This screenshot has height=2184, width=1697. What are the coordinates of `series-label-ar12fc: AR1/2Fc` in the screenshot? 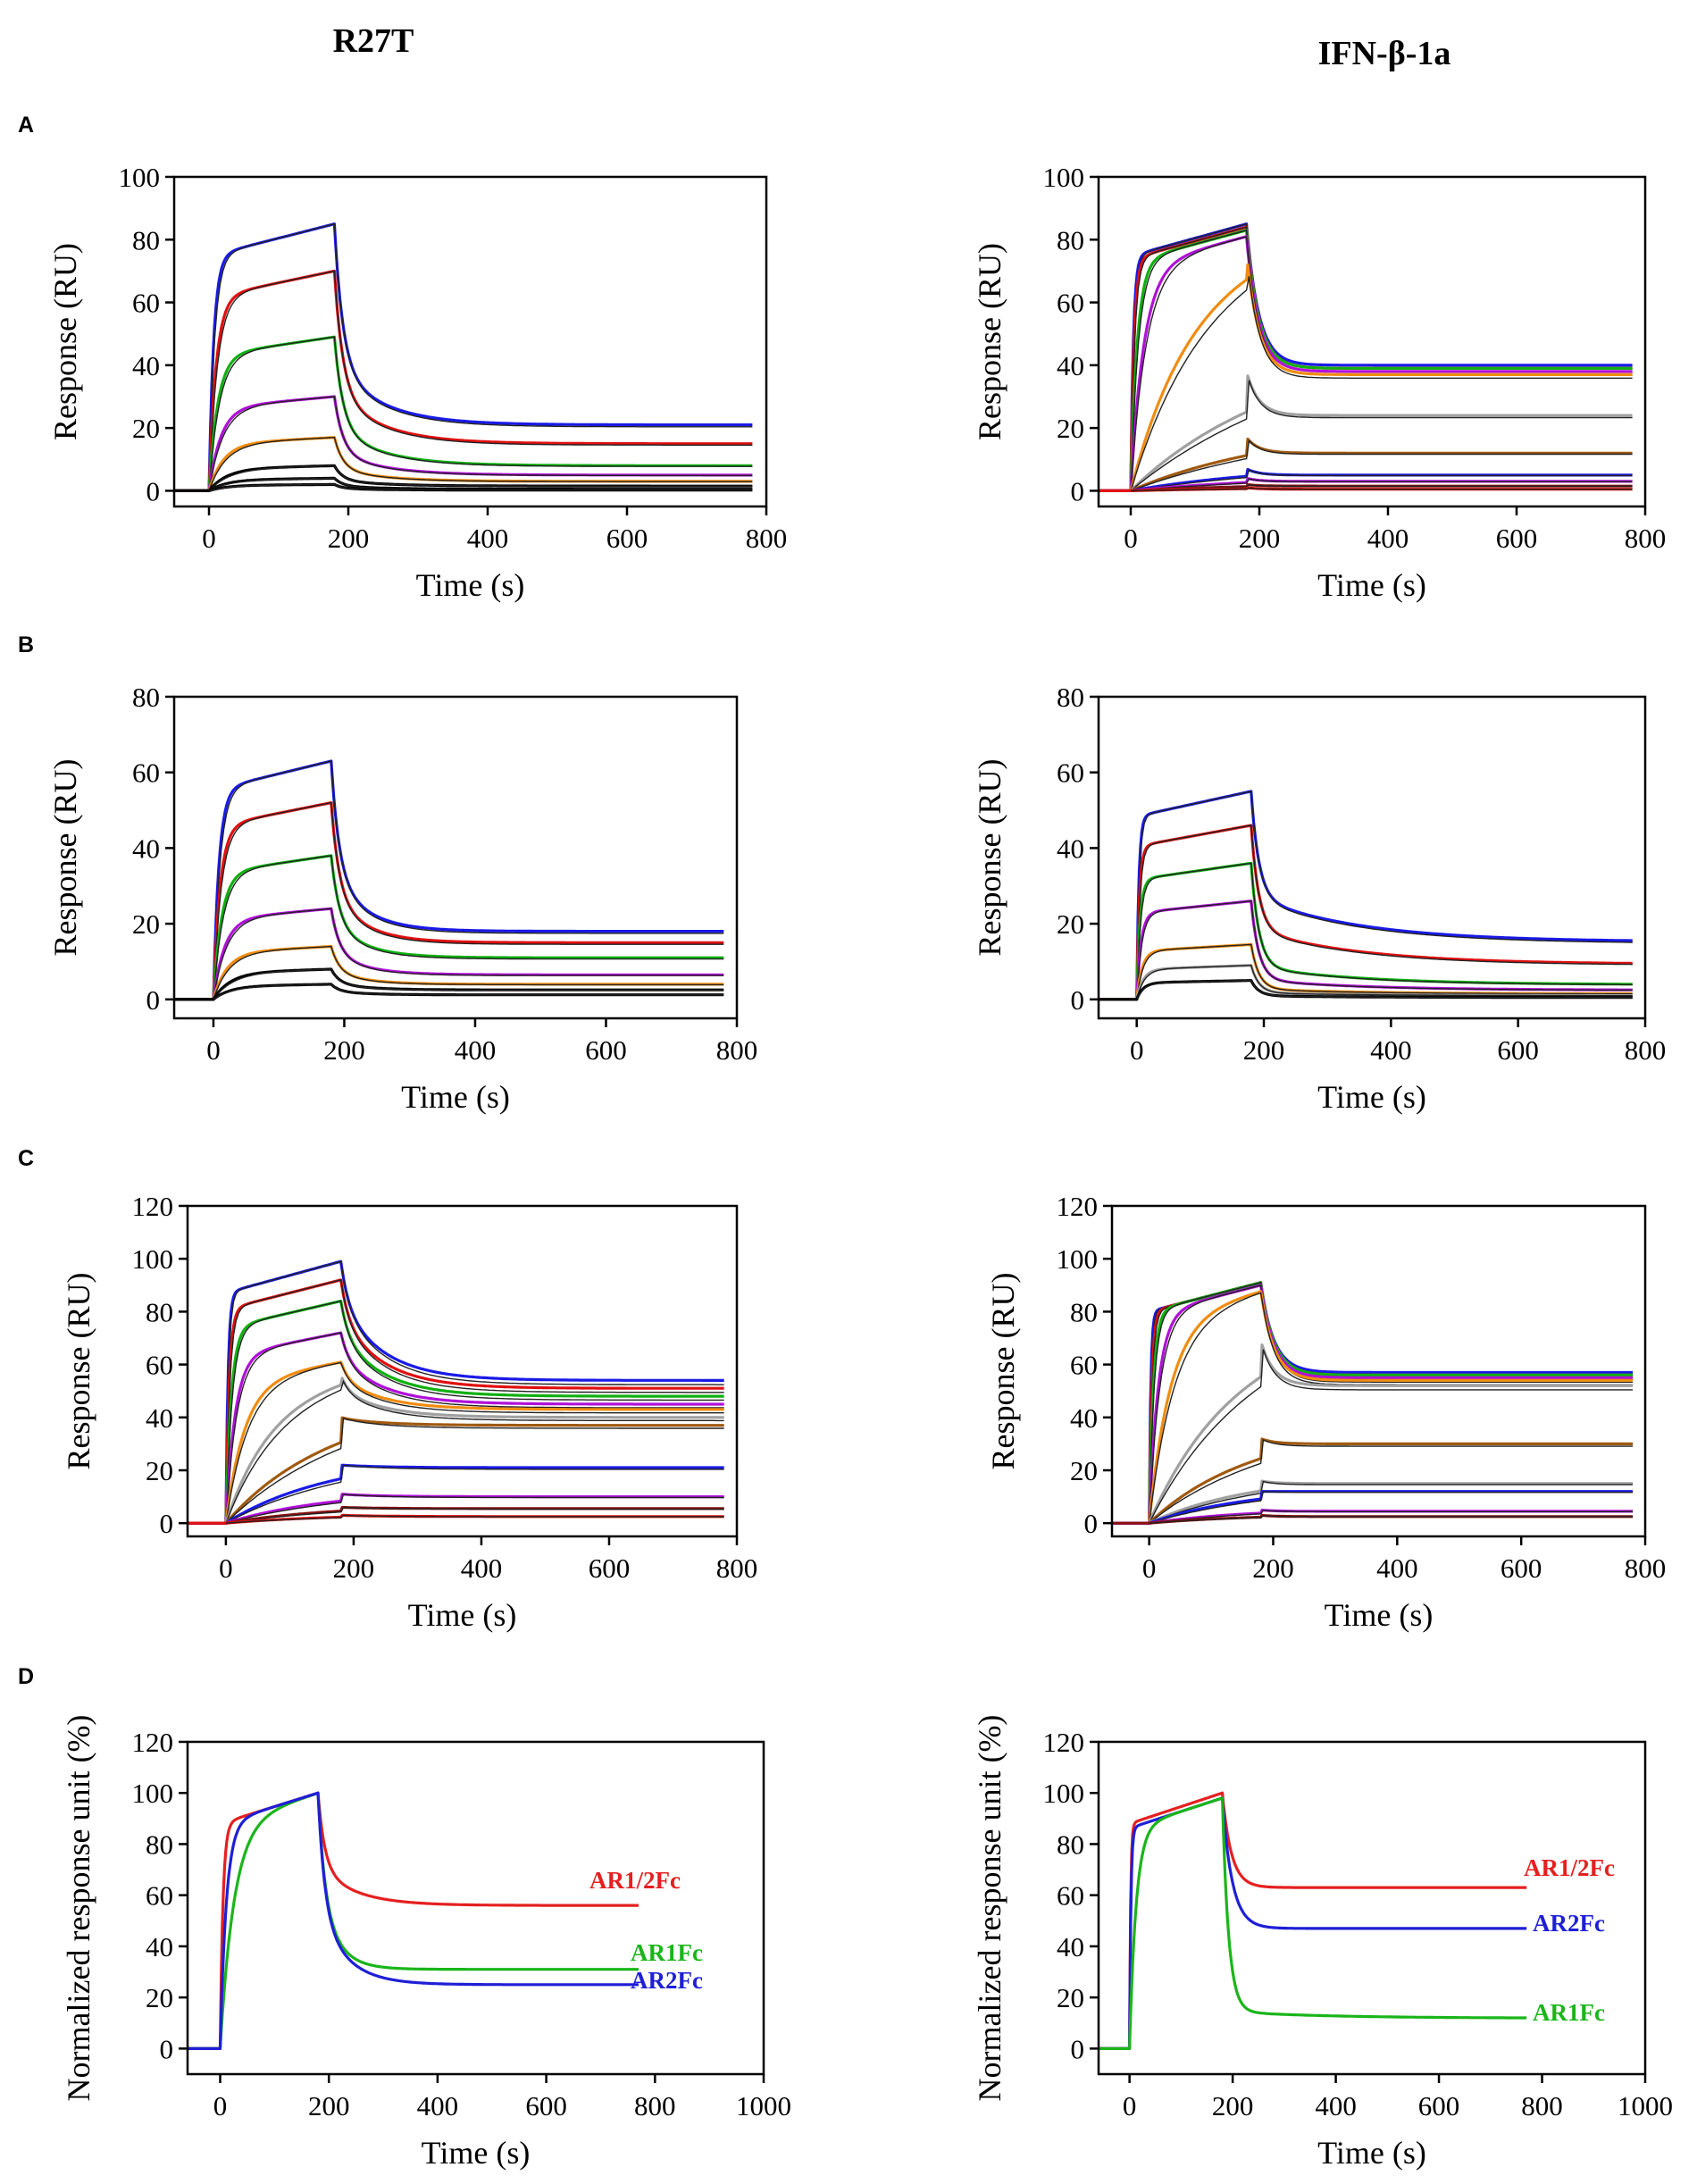 It's located at (1570, 1867).